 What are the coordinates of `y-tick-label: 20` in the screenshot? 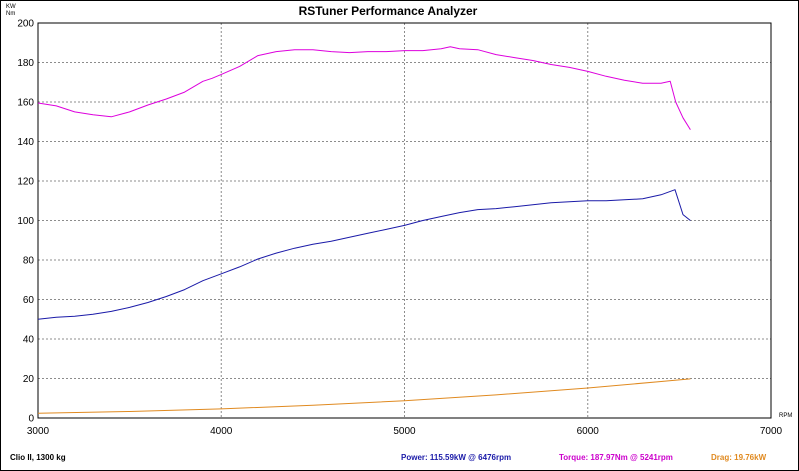 It's located at (29, 379).